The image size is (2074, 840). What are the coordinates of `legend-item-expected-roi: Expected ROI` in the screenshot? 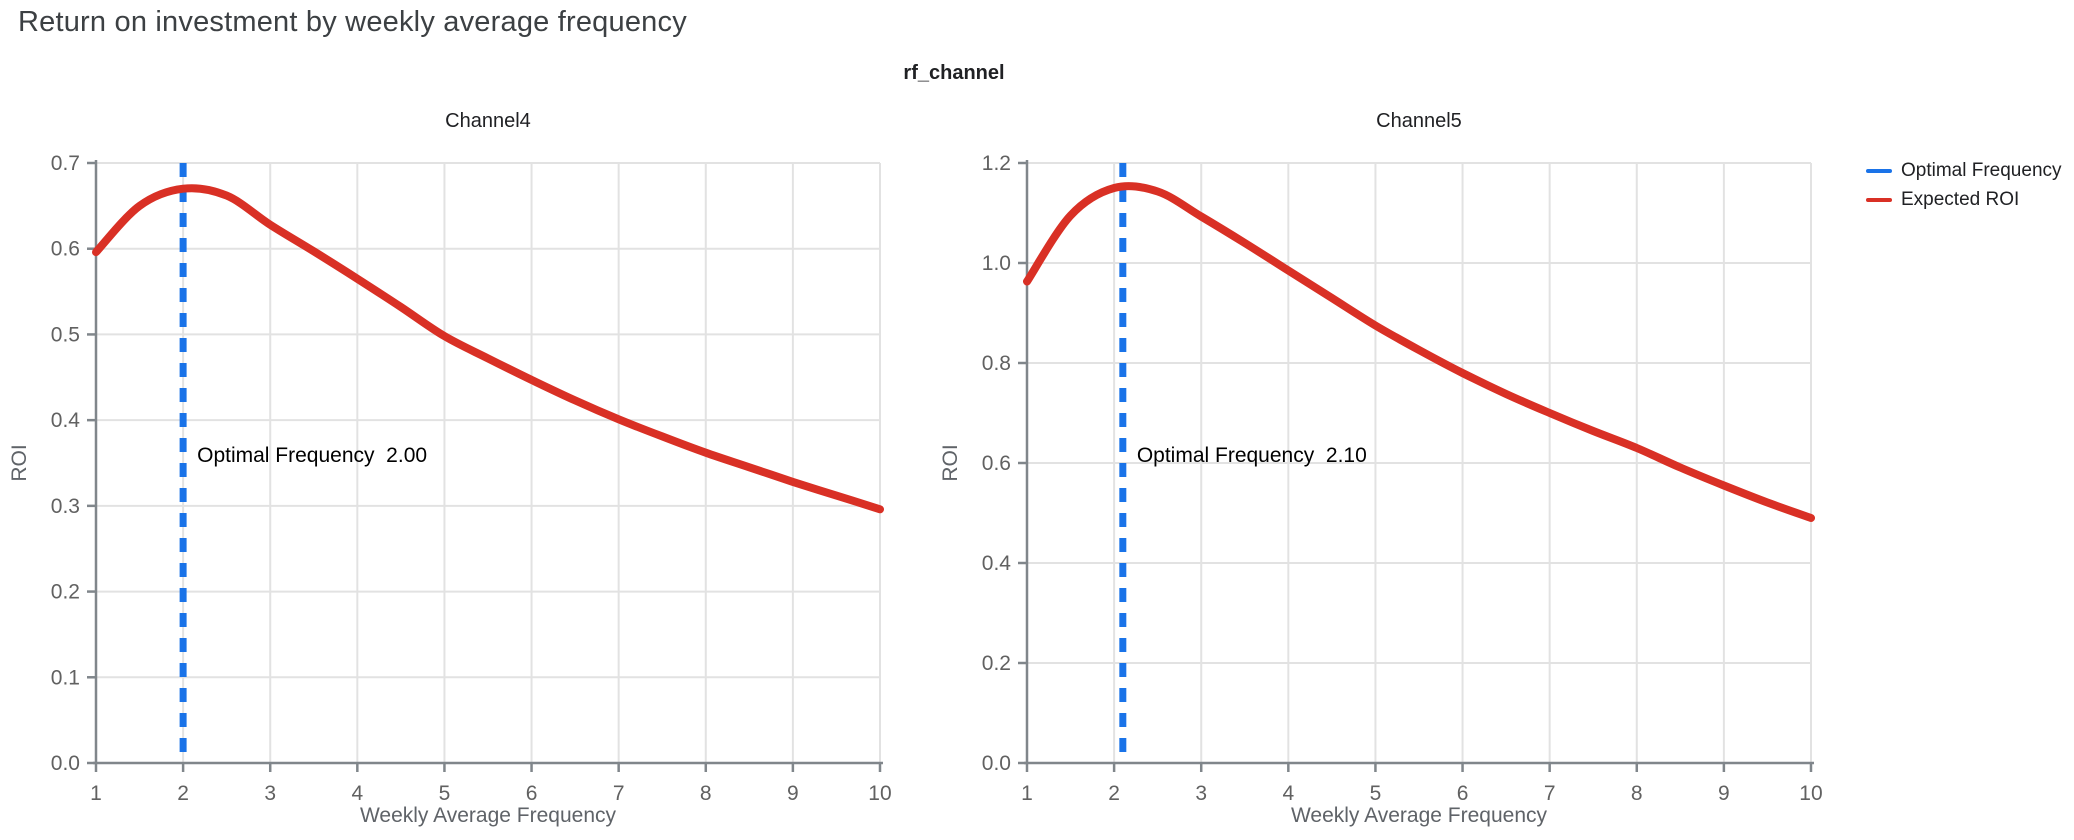 It's located at (1964, 200).